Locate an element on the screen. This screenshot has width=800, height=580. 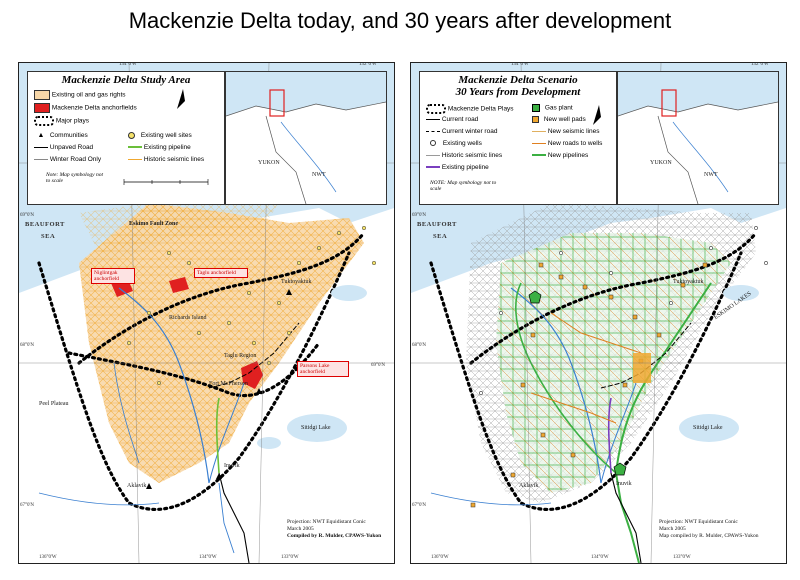
legend-row-new-seismic: New seismic lines is located at coordinates (565, 131).